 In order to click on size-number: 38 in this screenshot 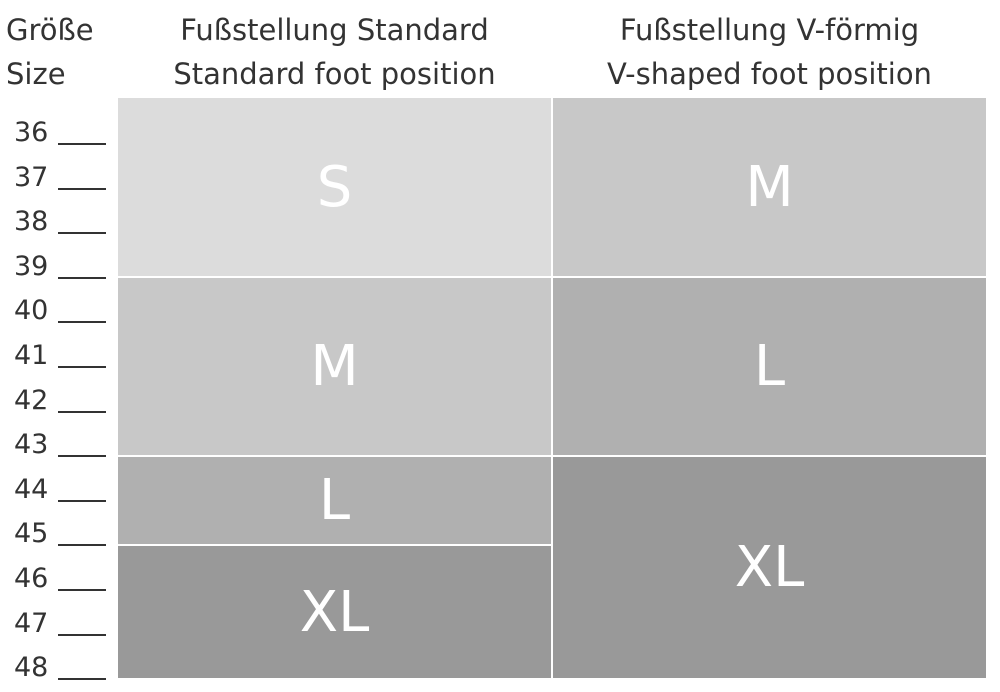, I will do `click(31, 222)`.